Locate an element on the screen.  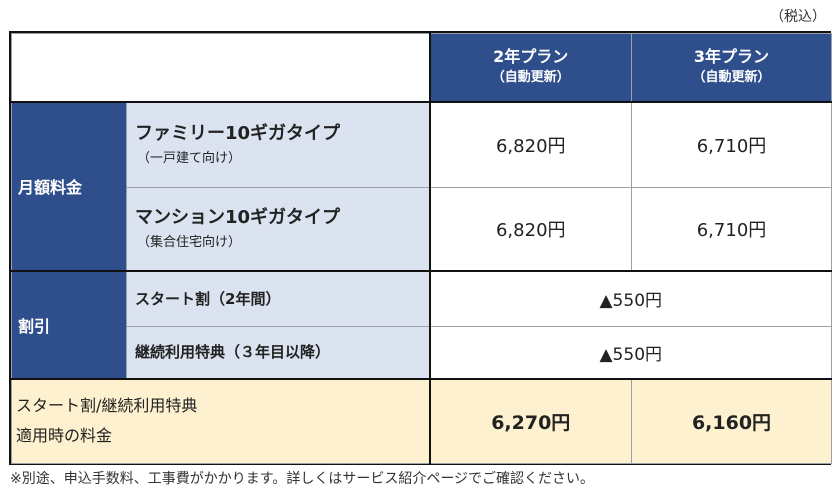
discount-category: 割引 is located at coordinates (69, 324).